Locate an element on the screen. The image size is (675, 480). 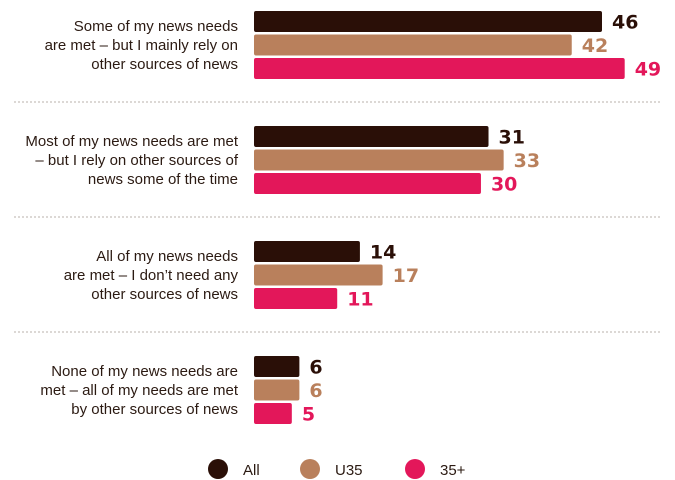
category-label-line: by other sources of news is located at coordinates (154, 409).